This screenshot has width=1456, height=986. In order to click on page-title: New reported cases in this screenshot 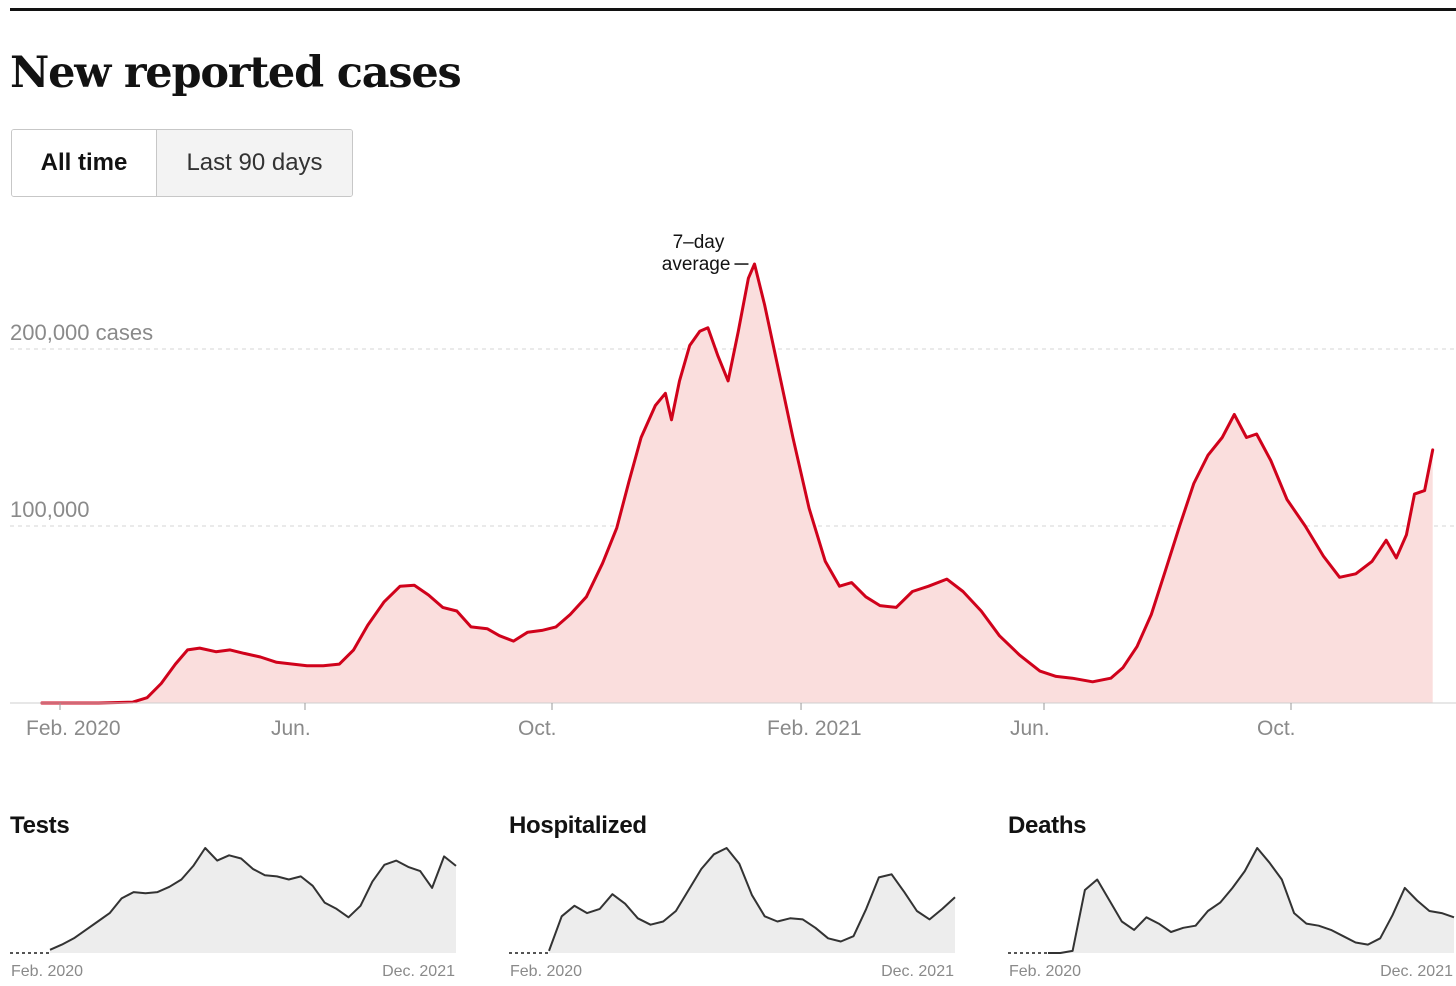, I will do `click(236, 73)`.